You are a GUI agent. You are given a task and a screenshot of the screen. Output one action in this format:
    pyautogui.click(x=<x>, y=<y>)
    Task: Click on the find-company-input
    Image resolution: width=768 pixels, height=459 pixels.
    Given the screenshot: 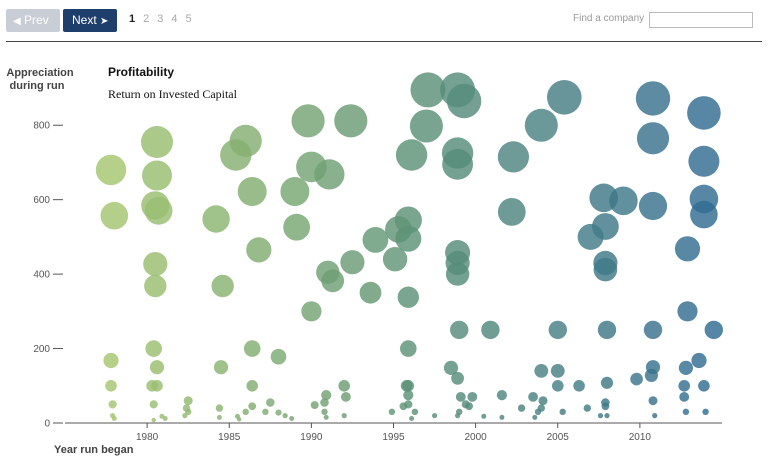 What is the action you would take?
    pyautogui.click(x=701, y=20)
    